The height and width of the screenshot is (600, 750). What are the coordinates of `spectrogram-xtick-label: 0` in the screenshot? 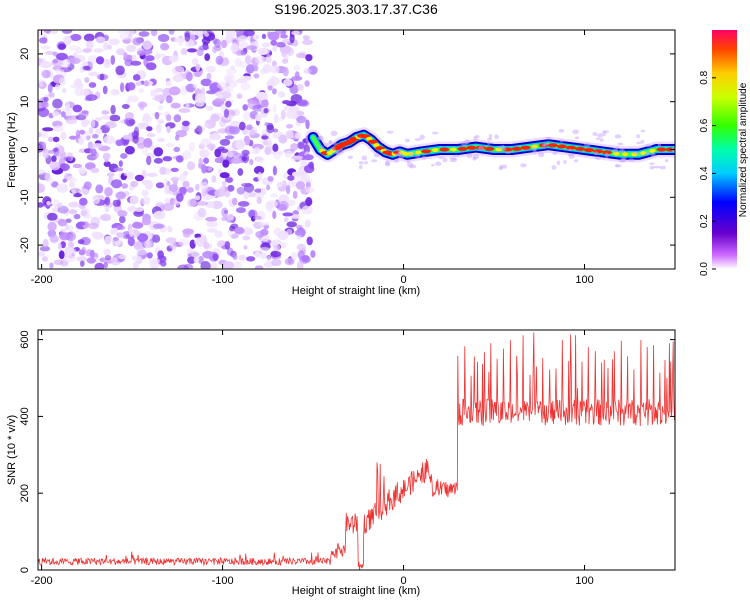 It's located at (403, 280).